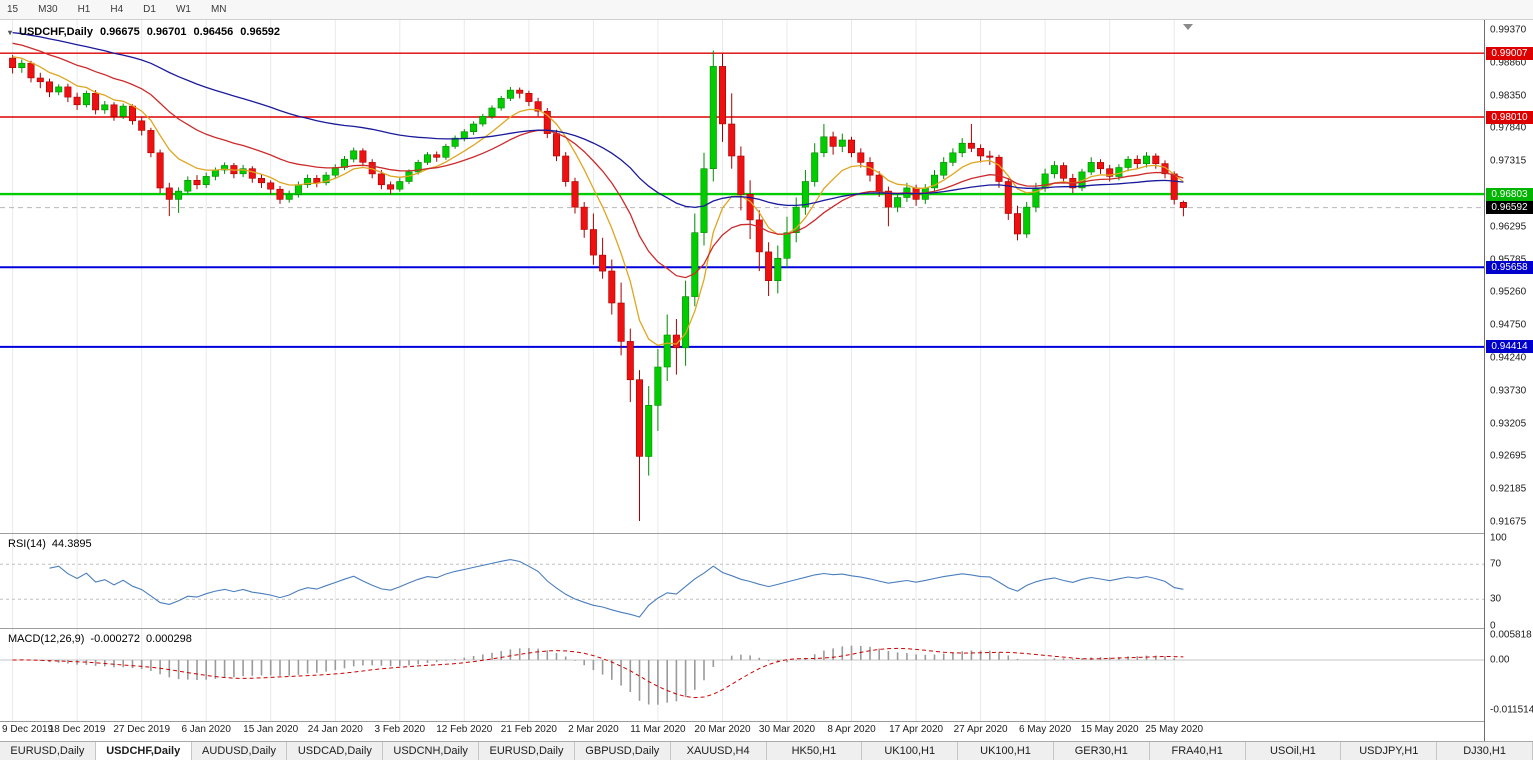  I want to click on rsi-canvas, so click(742, 581).